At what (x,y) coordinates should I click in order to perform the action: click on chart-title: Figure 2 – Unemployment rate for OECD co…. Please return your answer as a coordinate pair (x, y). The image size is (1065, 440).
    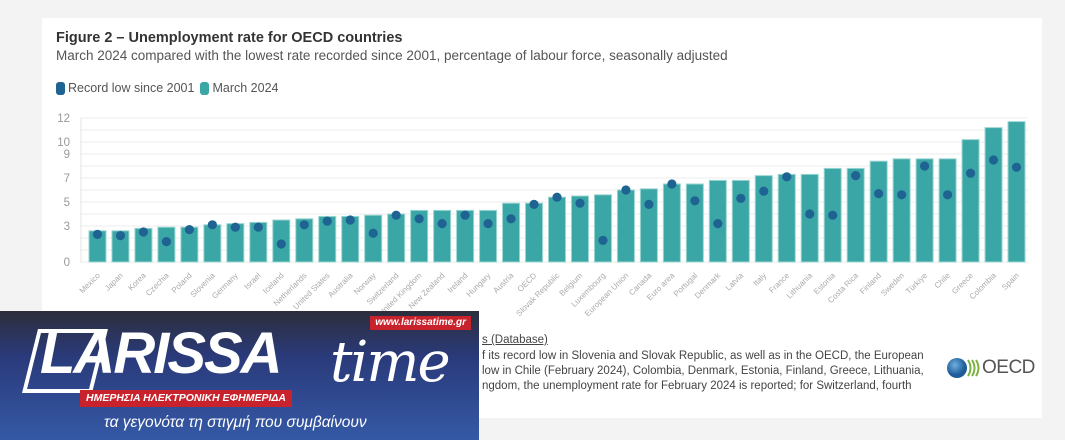
    Looking at the image, I should click on (229, 38).